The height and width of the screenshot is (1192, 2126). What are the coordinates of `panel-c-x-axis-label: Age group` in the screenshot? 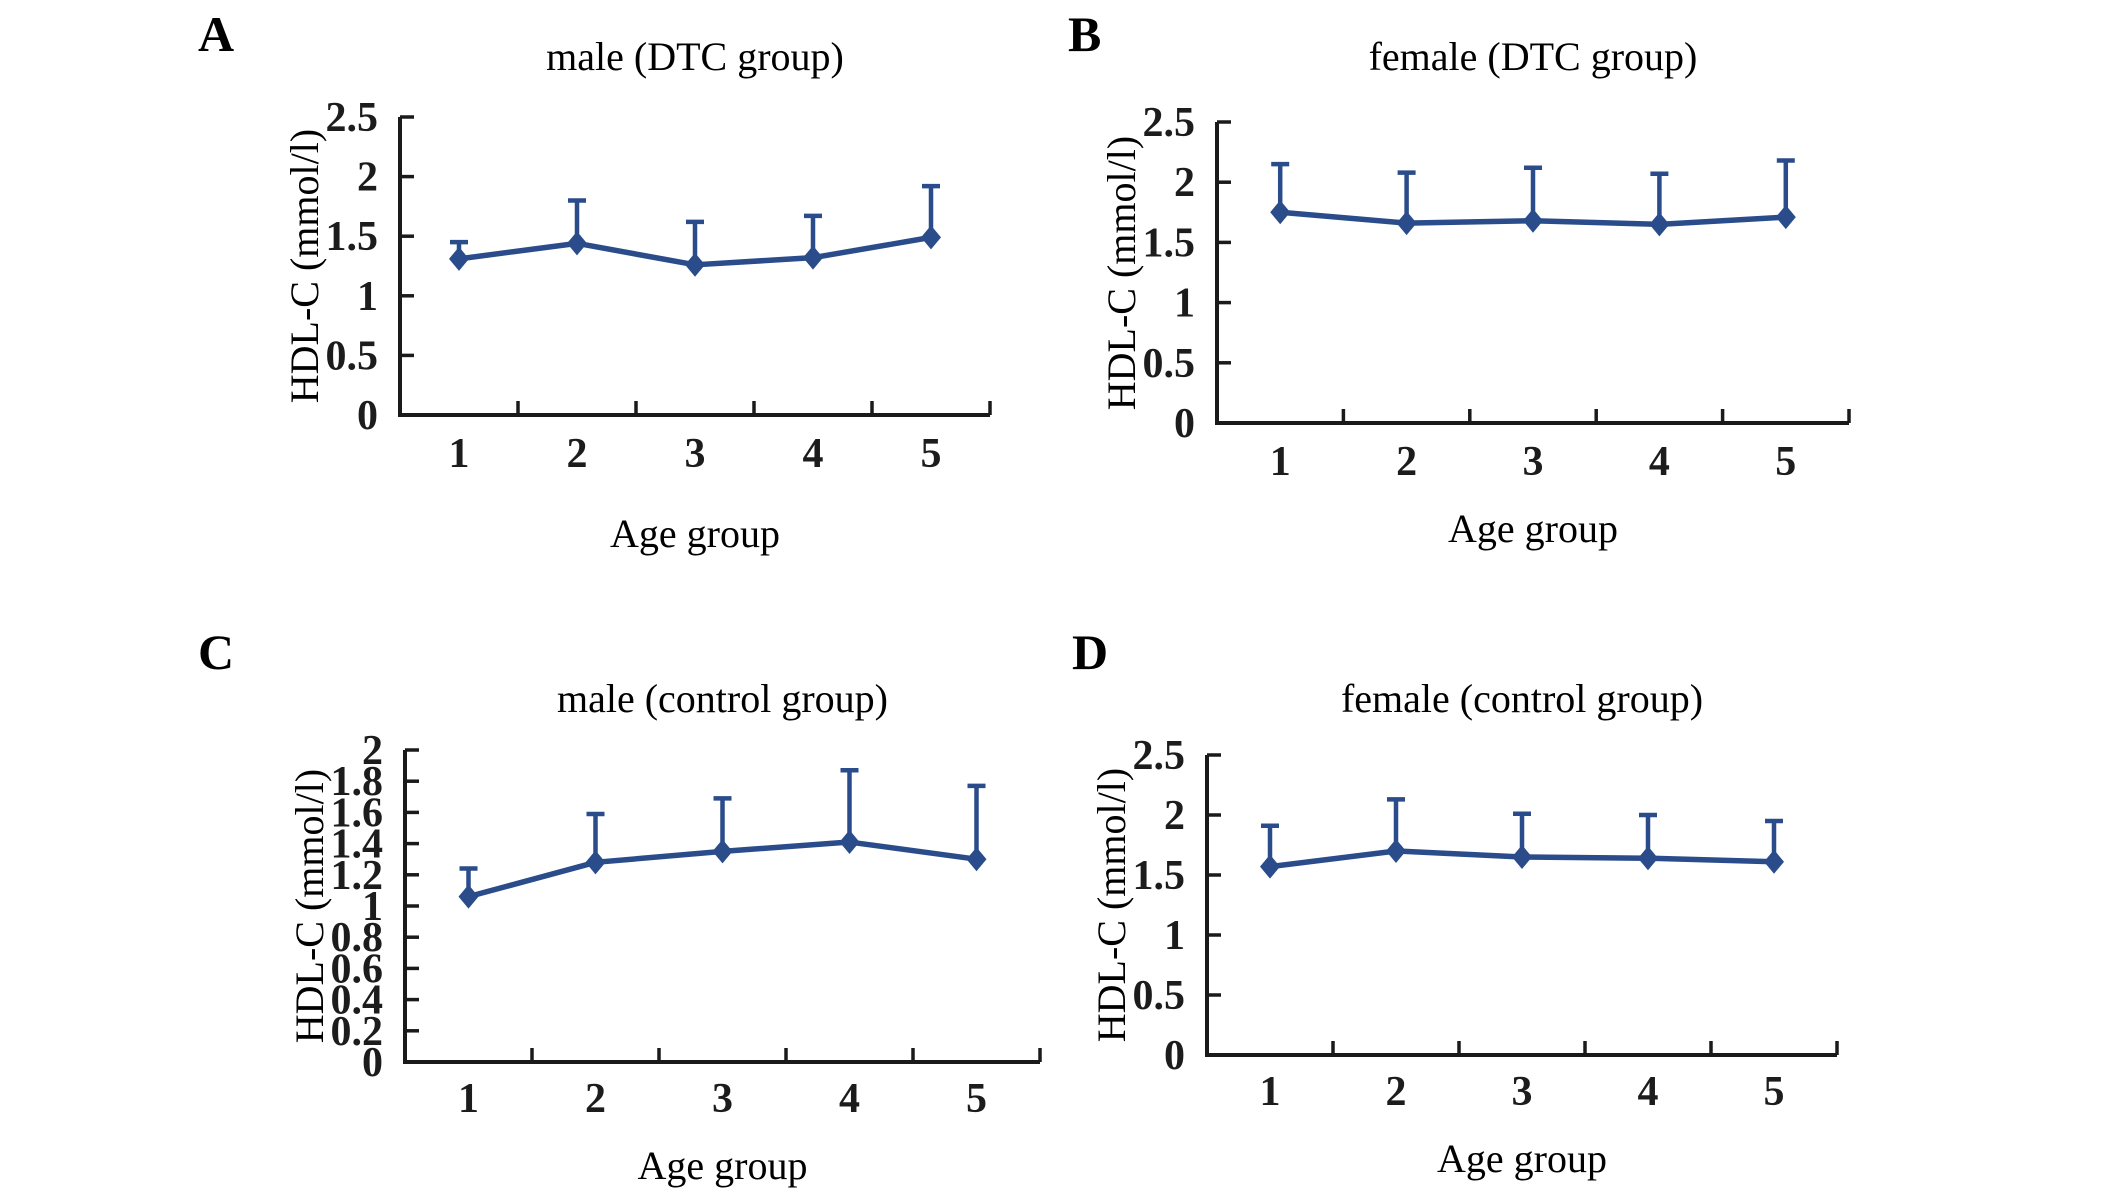 It's located at (722, 1165).